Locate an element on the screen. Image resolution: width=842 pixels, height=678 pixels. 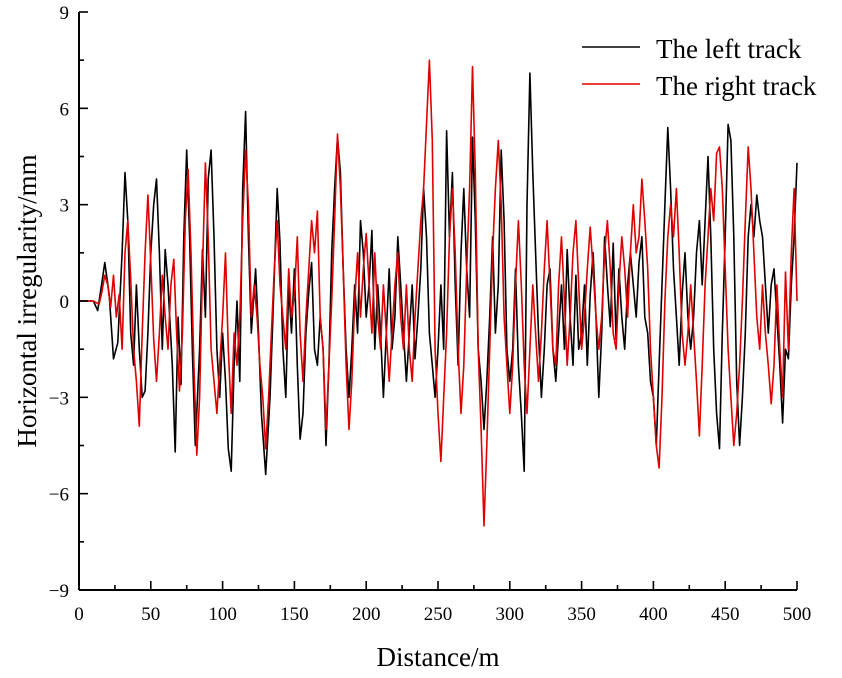
x-tick-label: 50 is located at coordinates (150, 614).